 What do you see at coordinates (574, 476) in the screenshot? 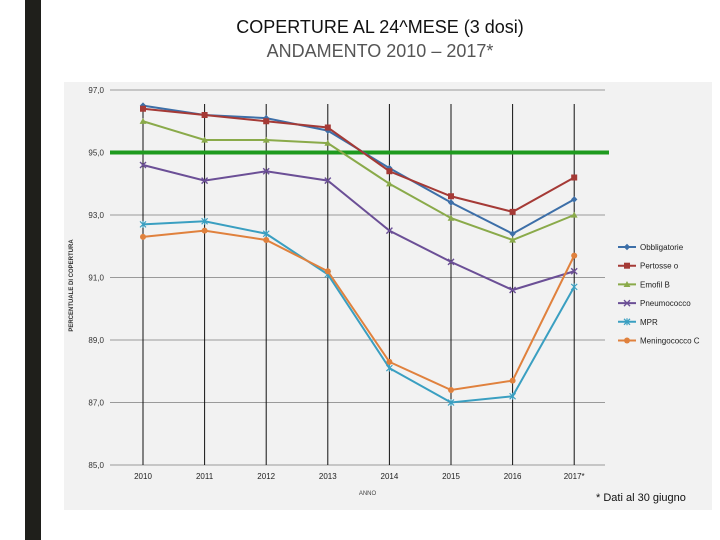
I see `x-tick-label: 2017*` at bounding box center [574, 476].